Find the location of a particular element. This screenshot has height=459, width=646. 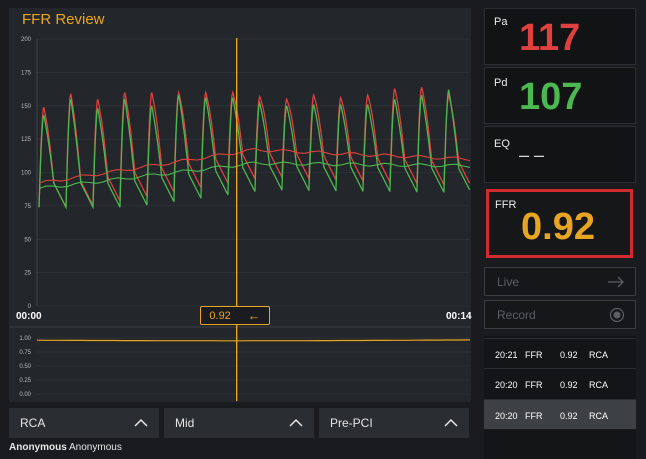

pd-label: Pd is located at coordinates (501, 83).